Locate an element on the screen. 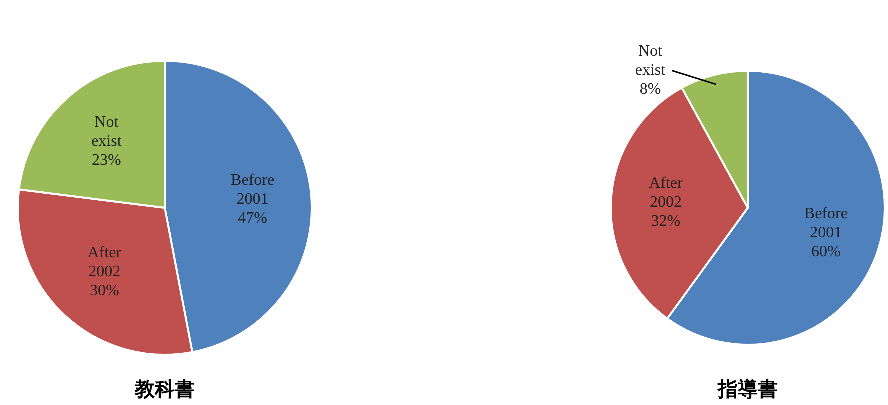 This screenshot has width=888, height=405. text: 指導書 is located at coordinates (748, 389).